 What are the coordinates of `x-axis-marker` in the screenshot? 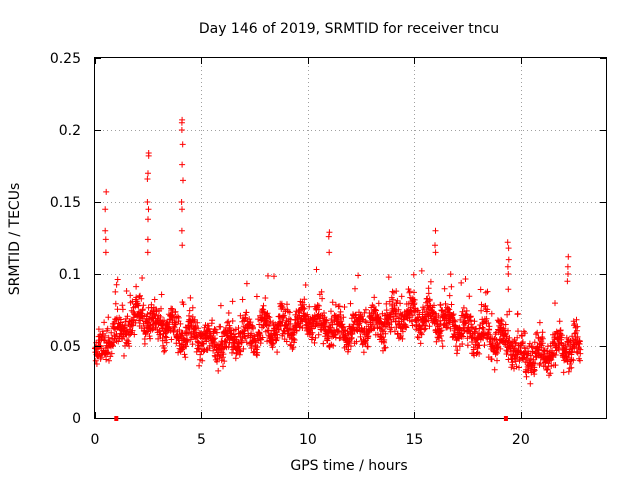 It's located at (505, 418).